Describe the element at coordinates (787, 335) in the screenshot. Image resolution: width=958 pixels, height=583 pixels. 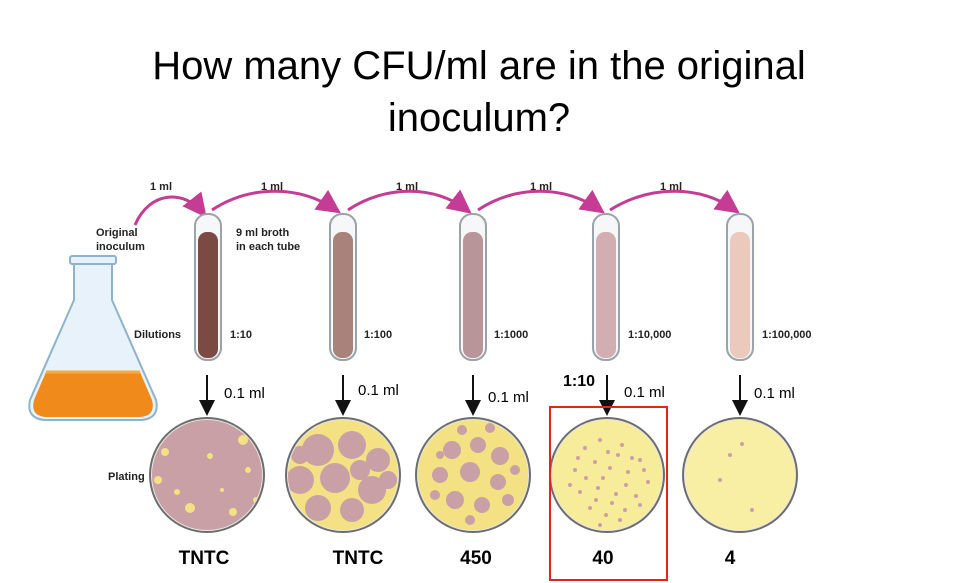
I see `dilution-label-4: 1:100,000` at that location.